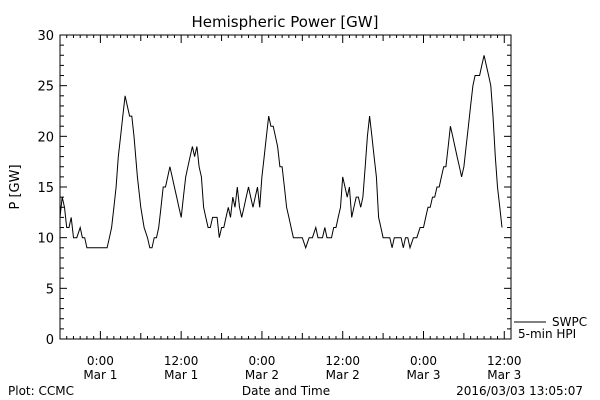  Describe the element at coordinates (45, 239) in the screenshot. I see `y-tick-label: 10` at that location.